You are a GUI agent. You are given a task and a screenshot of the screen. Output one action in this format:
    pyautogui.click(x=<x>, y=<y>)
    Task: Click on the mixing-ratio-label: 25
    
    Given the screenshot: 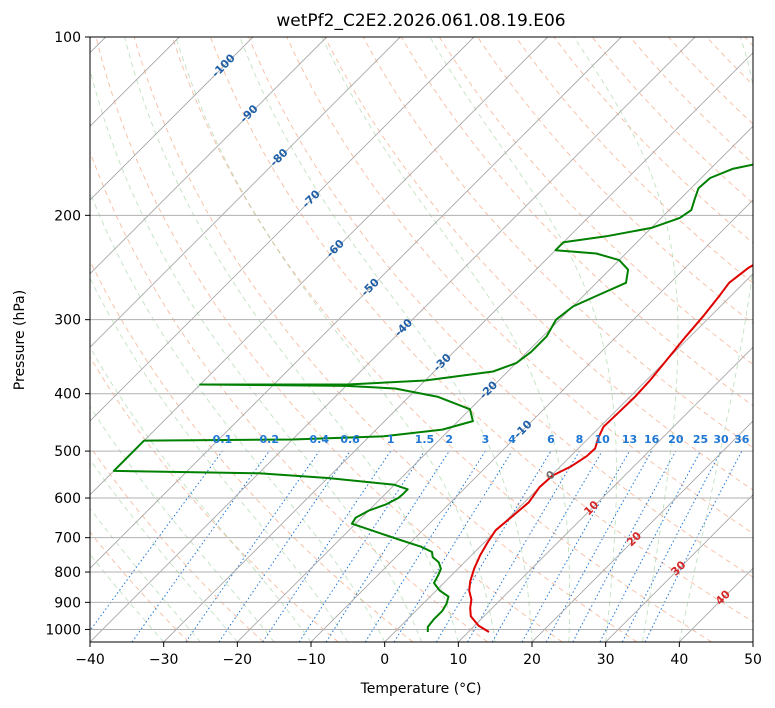 What is the action you would take?
    pyautogui.click(x=700, y=439)
    